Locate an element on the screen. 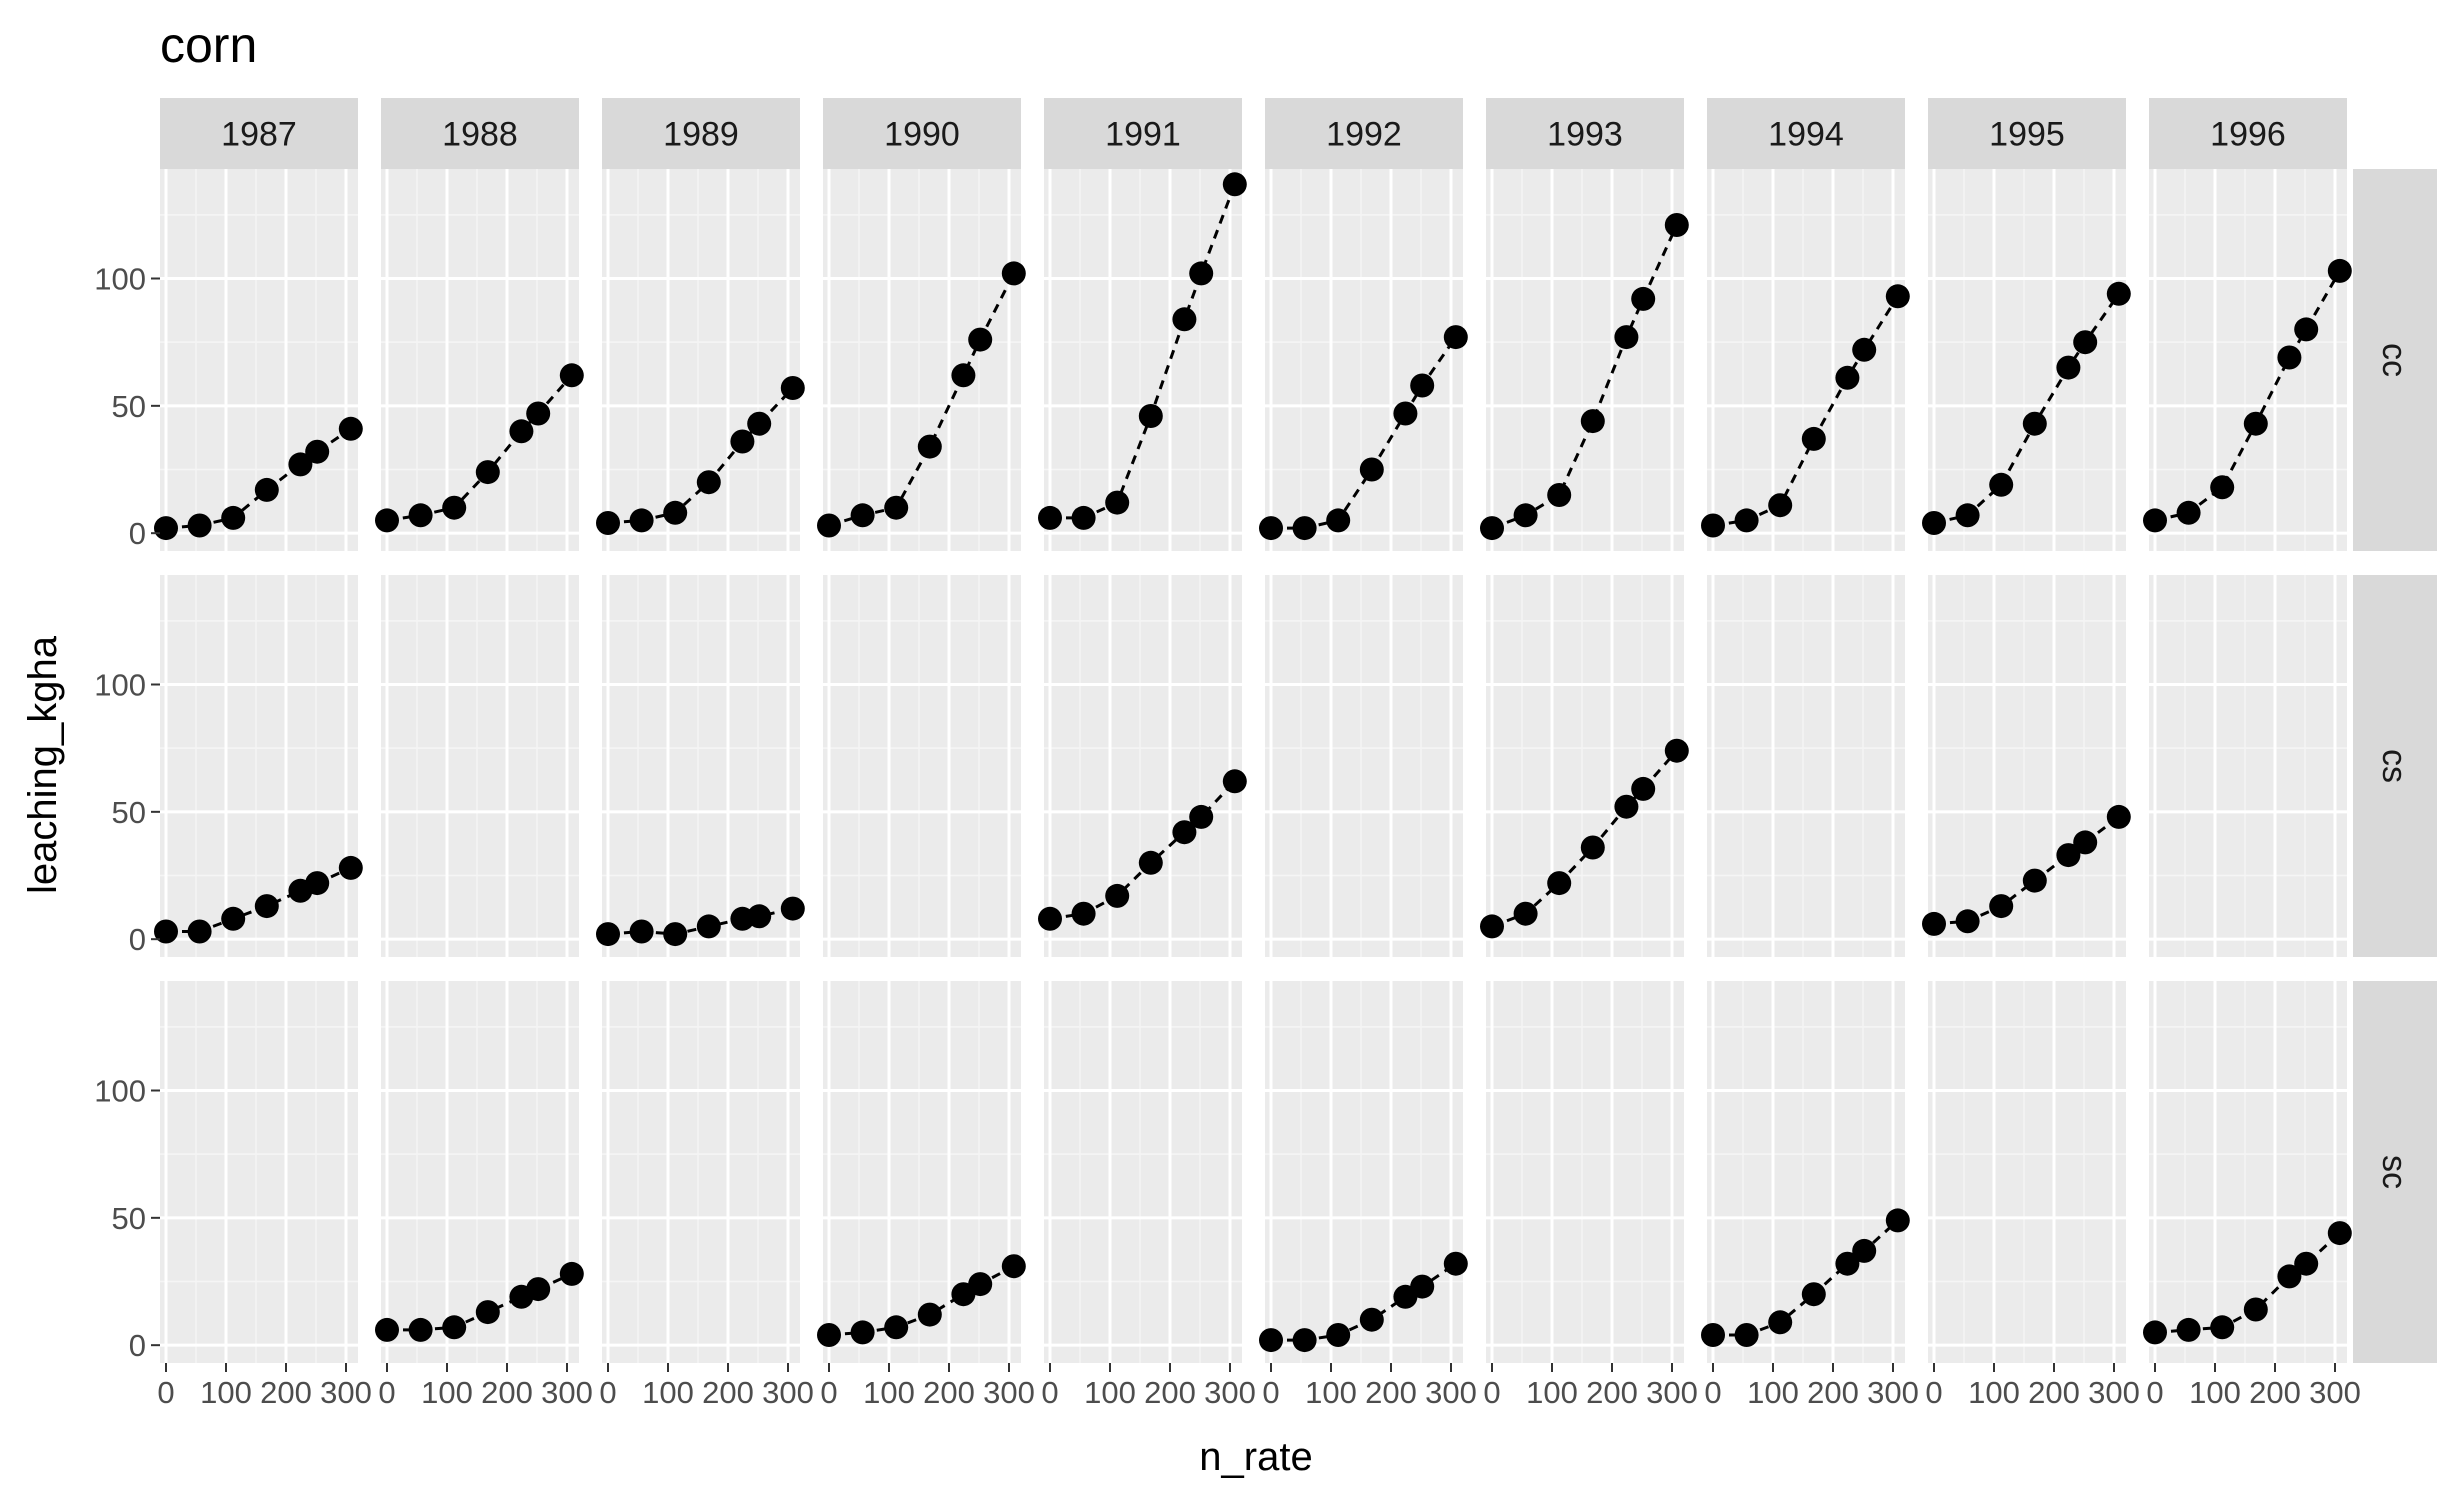 This screenshot has height=1493, width=2437. panel-sc-1990 is located at coordinates (921, 1172).